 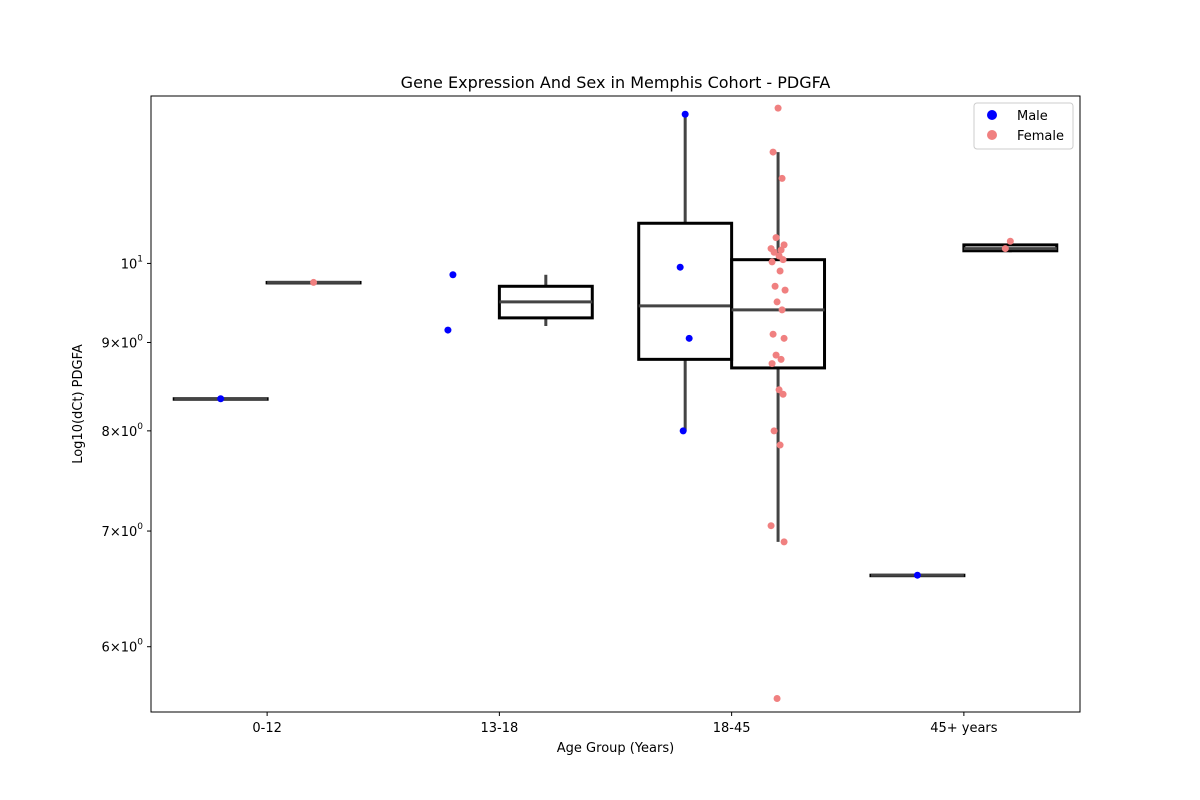 What do you see at coordinates (123, 431) in the screenshot?
I see `y-tick-label: 8×100` at bounding box center [123, 431].